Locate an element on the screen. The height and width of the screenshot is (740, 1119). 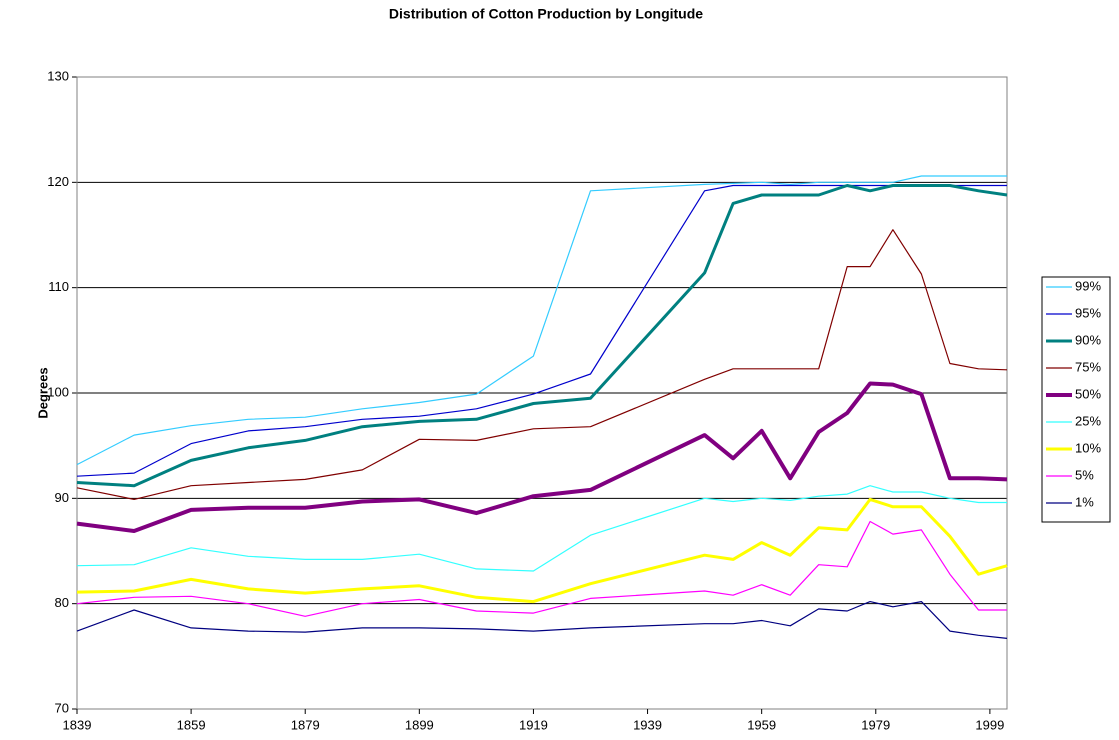
legend-label: 75% is located at coordinates (1088, 366).